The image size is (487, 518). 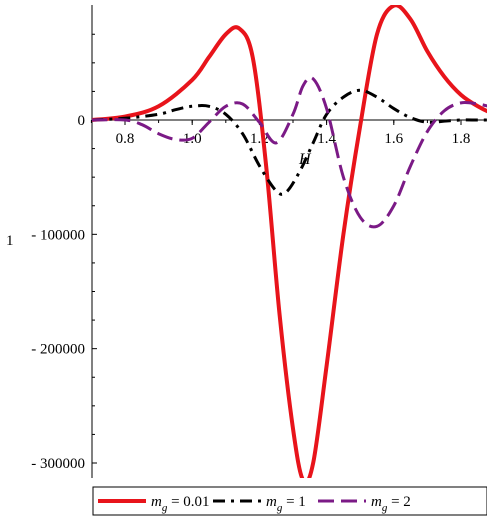 I want to click on legend-label-1: mg = 0.01, so click(x=180, y=504).